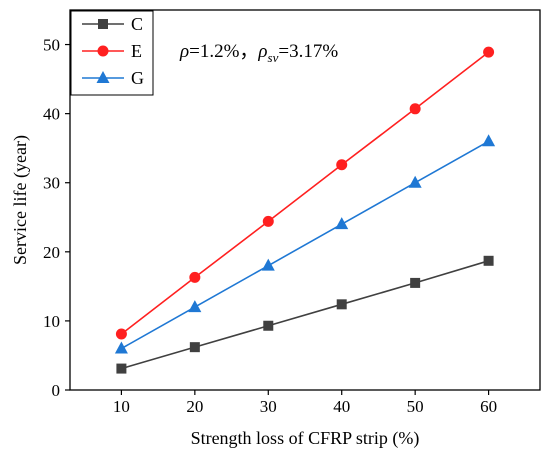 This screenshot has height=458, width=550. What do you see at coordinates (341, 406) in the screenshot?
I see `x-tick-label: 40` at bounding box center [341, 406].